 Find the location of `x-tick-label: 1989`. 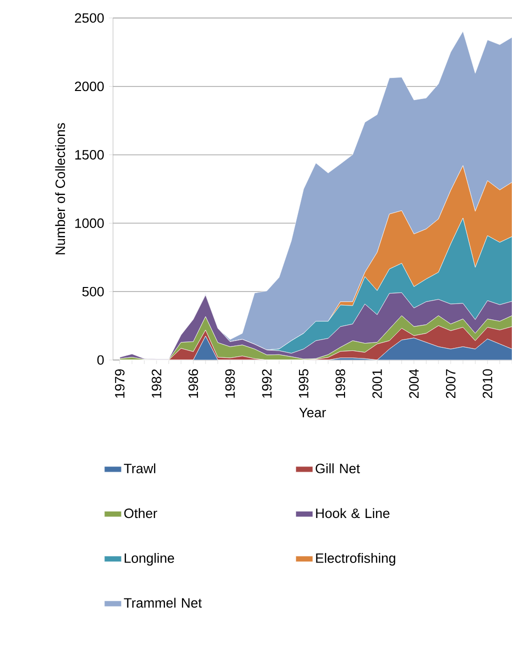

x-tick-label: 1989 is located at coordinates (230, 383).